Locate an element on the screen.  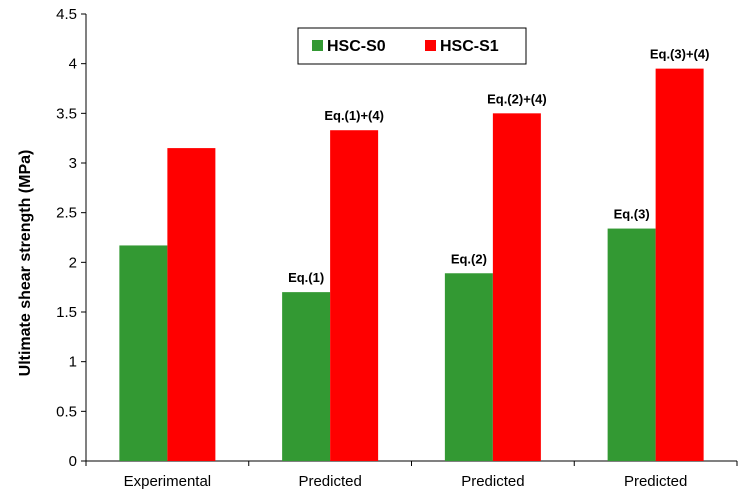
legend-label-hsc-s0: HSC-S0 is located at coordinates (356, 46).